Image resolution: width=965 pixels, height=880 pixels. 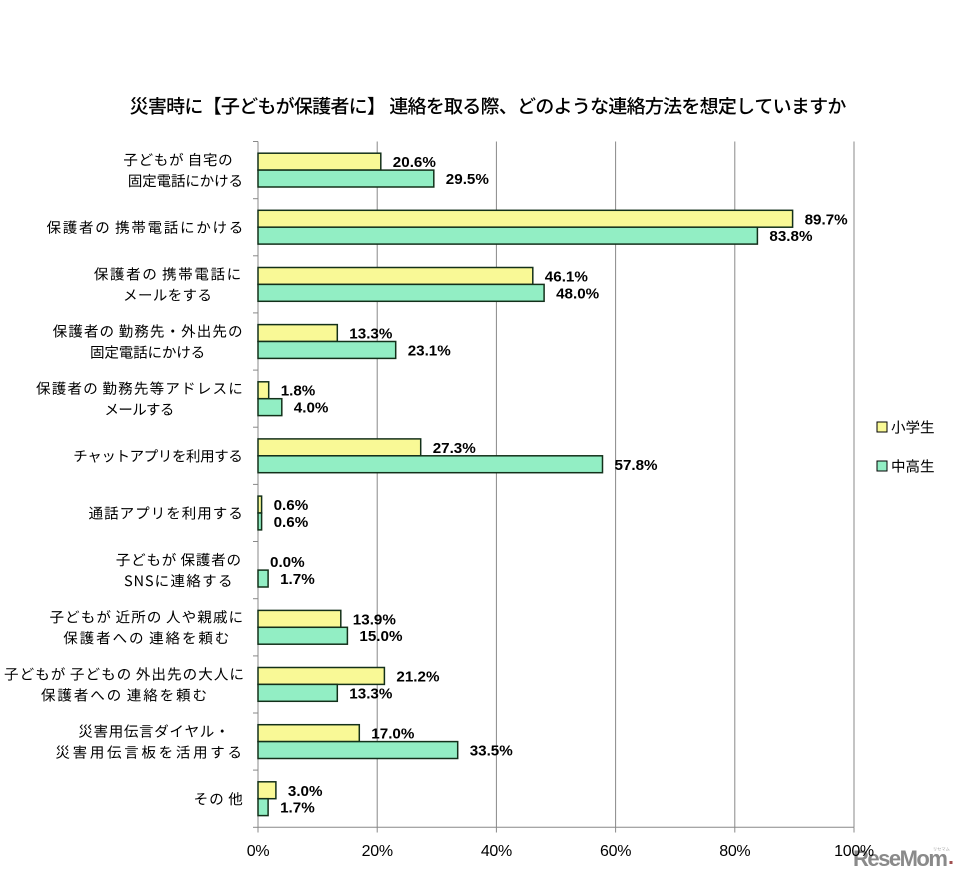 I want to click on svg-text: 23.1%, so click(x=430, y=351).